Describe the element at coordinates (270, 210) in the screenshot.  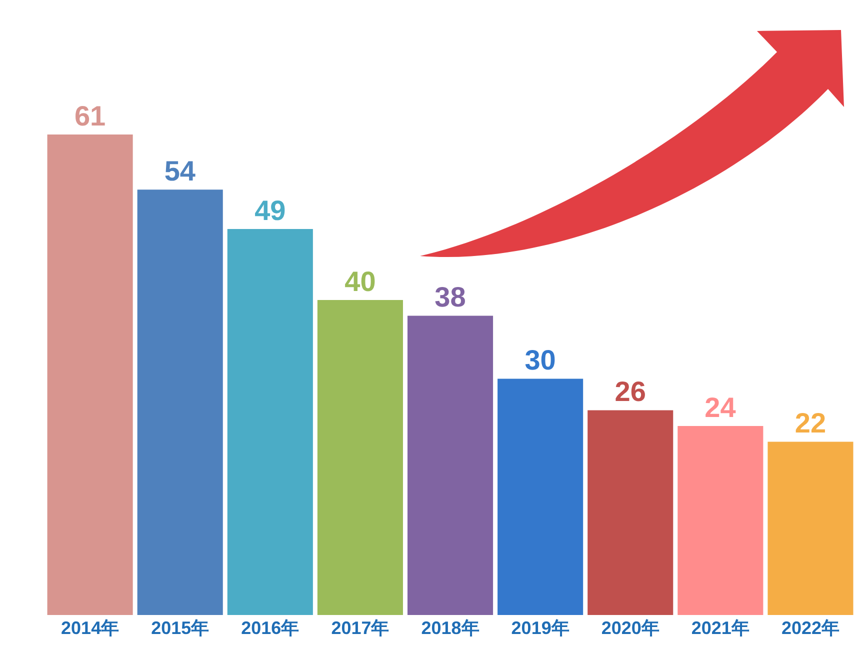
I see `data-label: 49` at that location.